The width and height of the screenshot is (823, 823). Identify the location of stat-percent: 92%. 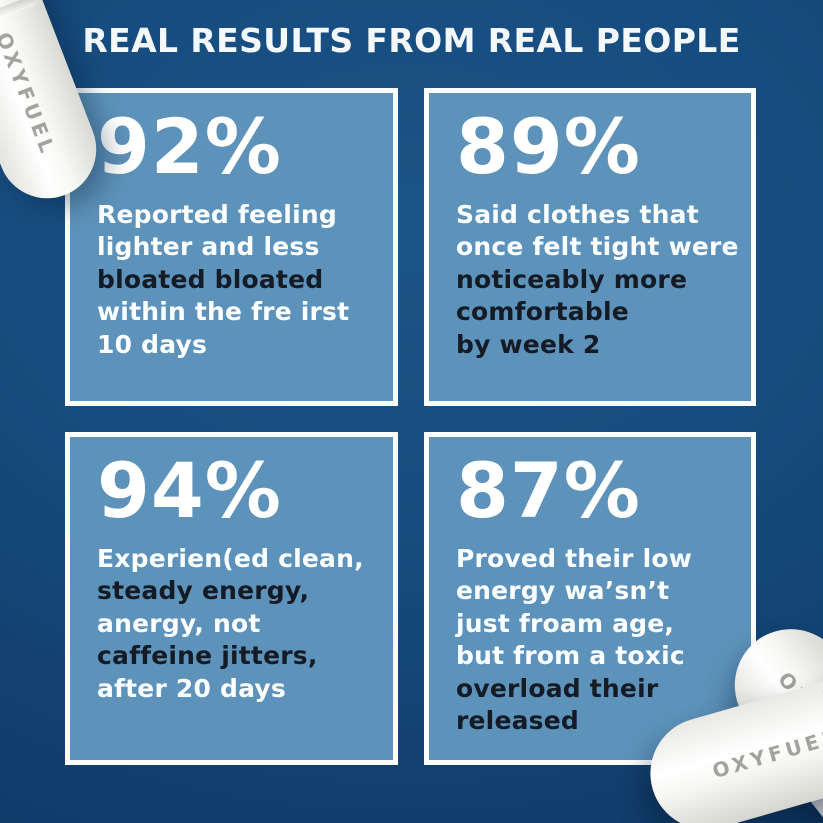
(189, 146).